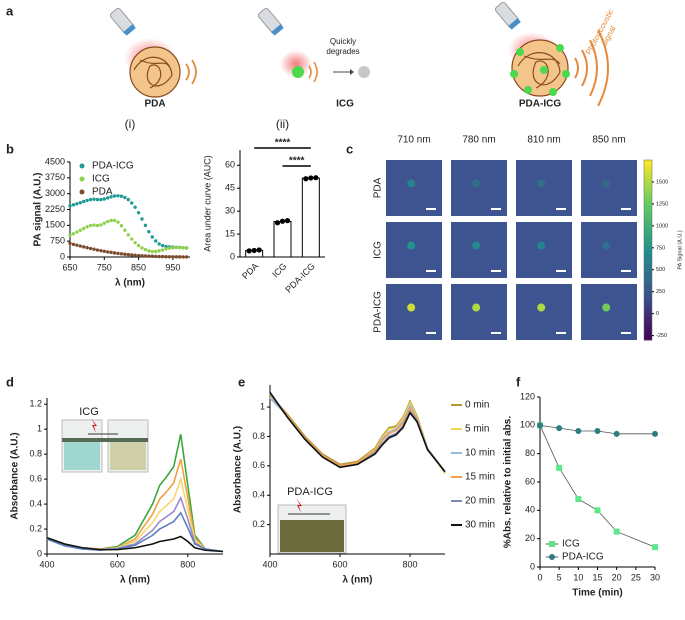 The width and height of the screenshot is (685, 620). I want to click on note: Quickly, so click(343, 41).